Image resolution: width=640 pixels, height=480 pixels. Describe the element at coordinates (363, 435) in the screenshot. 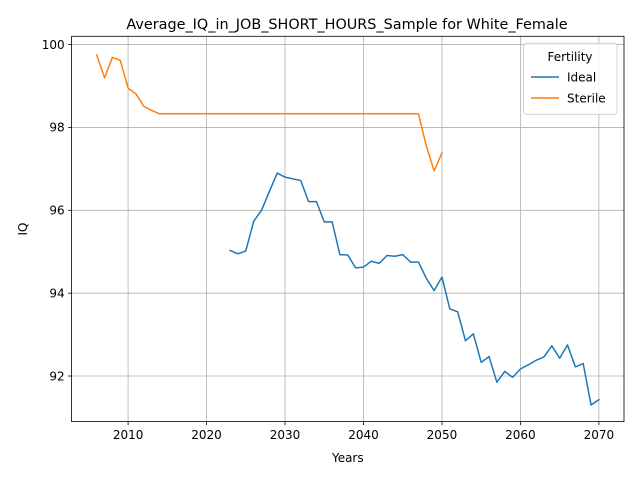

I see `x-tick-label: 2040` at that location.